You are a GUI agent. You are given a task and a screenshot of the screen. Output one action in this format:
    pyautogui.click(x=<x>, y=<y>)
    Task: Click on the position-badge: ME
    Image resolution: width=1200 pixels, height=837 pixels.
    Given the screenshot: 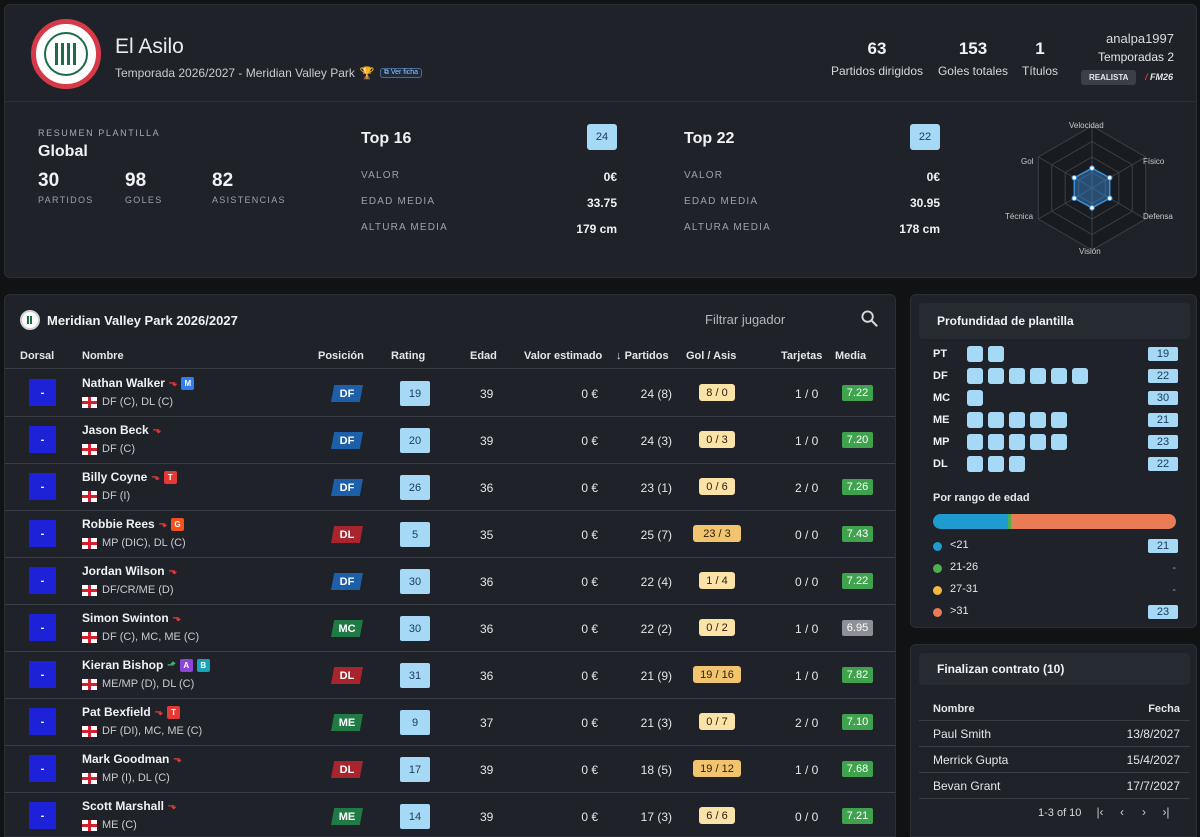 What is the action you would take?
    pyautogui.click(x=347, y=816)
    